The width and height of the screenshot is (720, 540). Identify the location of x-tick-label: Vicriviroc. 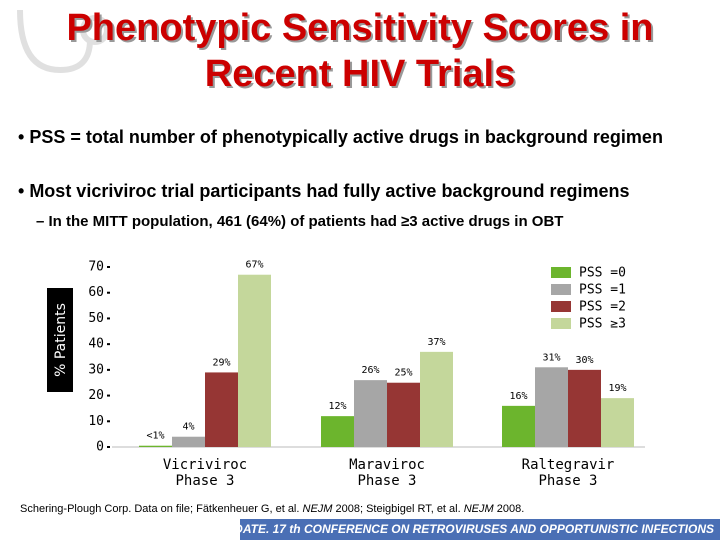
(205, 465).